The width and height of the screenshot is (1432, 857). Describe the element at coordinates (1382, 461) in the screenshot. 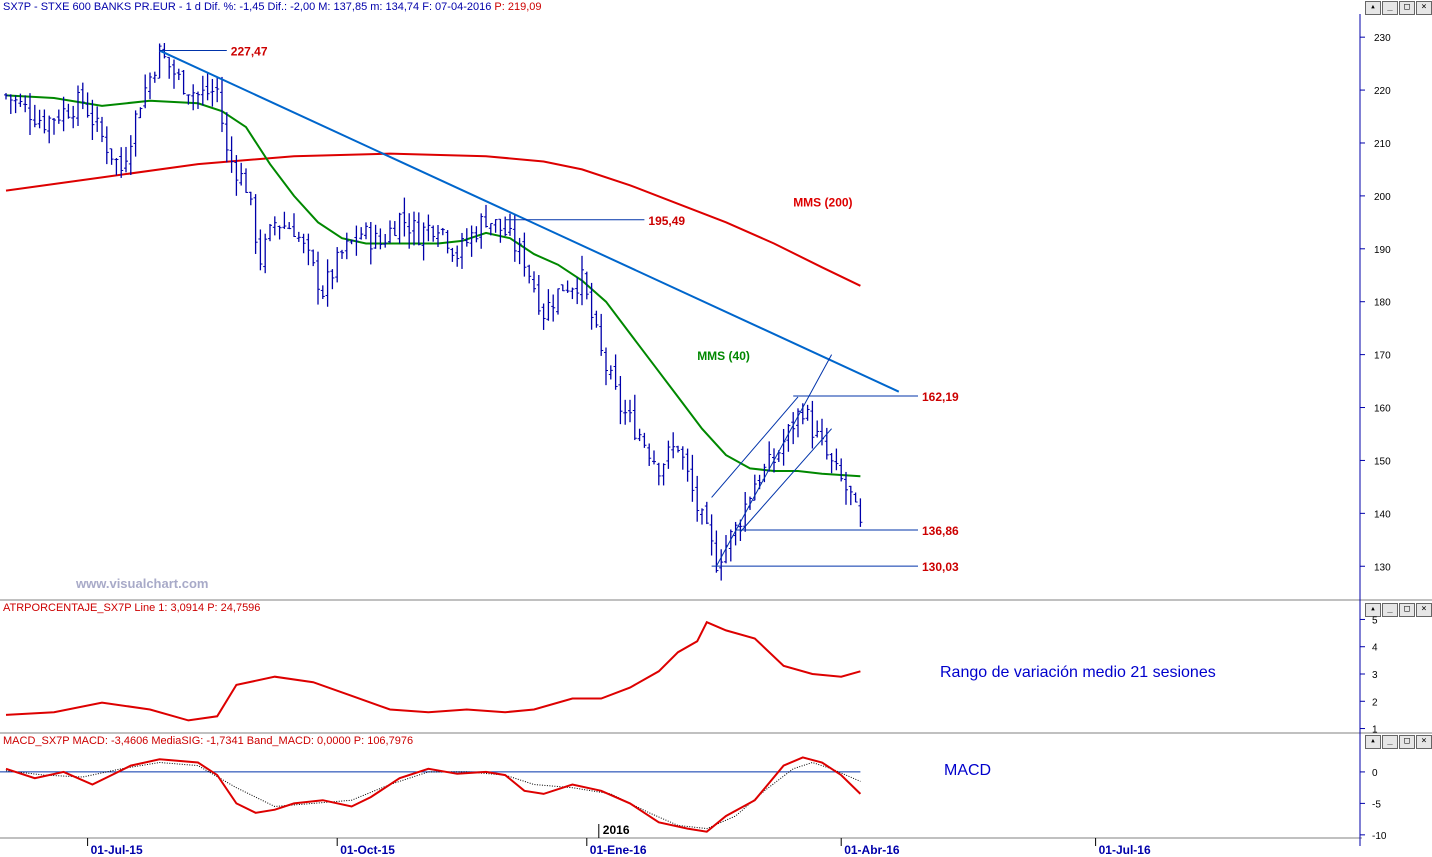

I see `y-tick-label: 150` at that location.